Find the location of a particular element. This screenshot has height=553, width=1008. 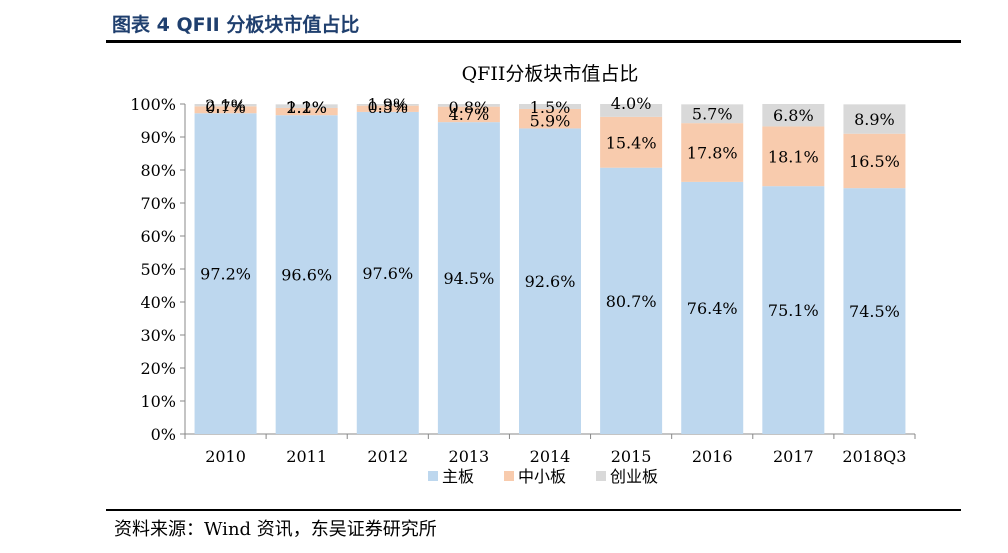

data-label: 1.9% is located at coordinates (387, 104).